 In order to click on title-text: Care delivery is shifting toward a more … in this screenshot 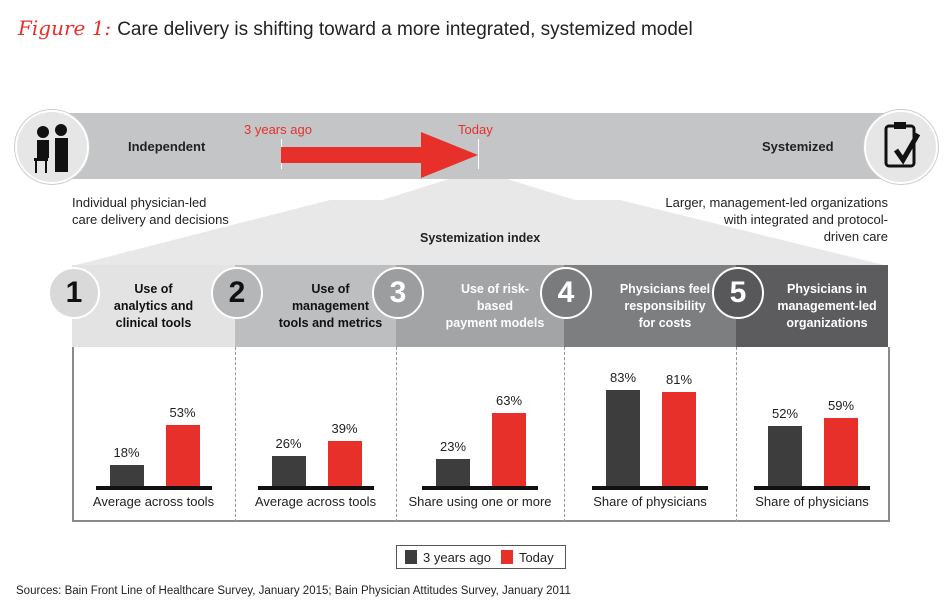, I will do `click(405, 29)`.